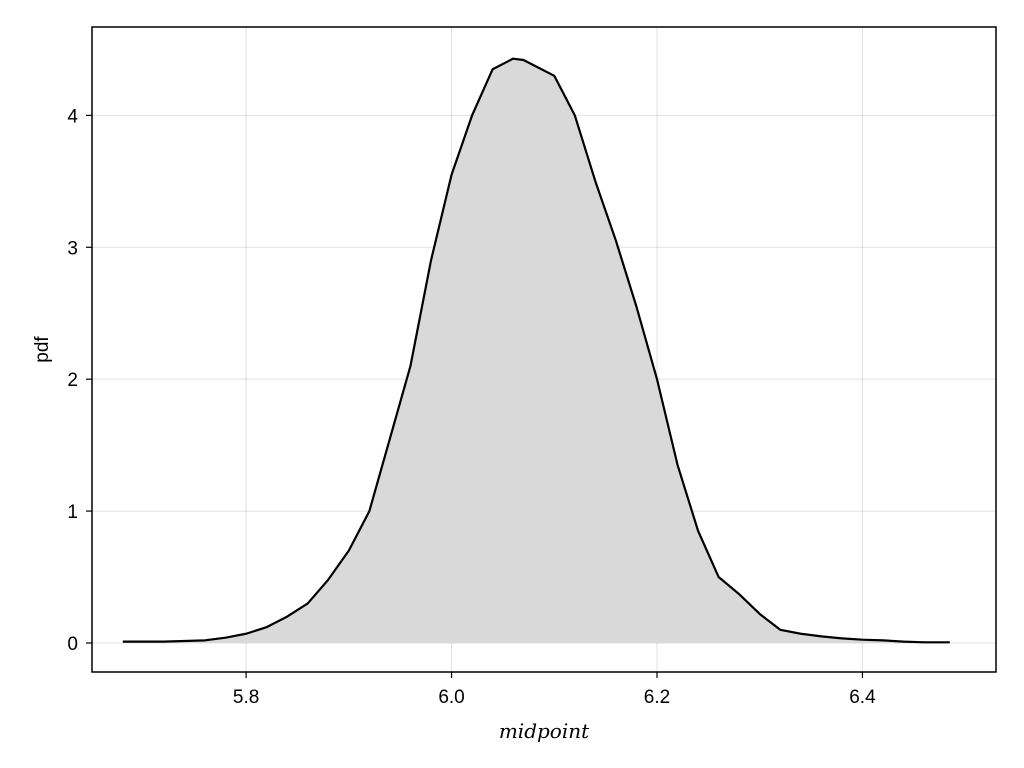  What do you see at coordinates (862, 697) in the screenshot?
I see `x-tick-label: 6.4` at bounding box center [862, 697].